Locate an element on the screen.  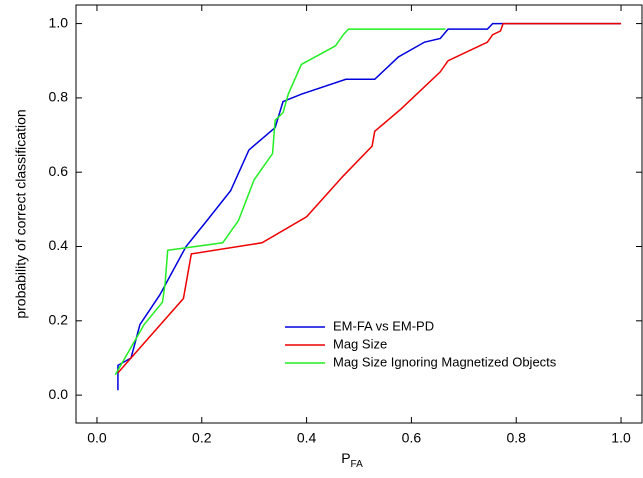
x-tick-label: 1.0 is located at coordinates (621, 438).